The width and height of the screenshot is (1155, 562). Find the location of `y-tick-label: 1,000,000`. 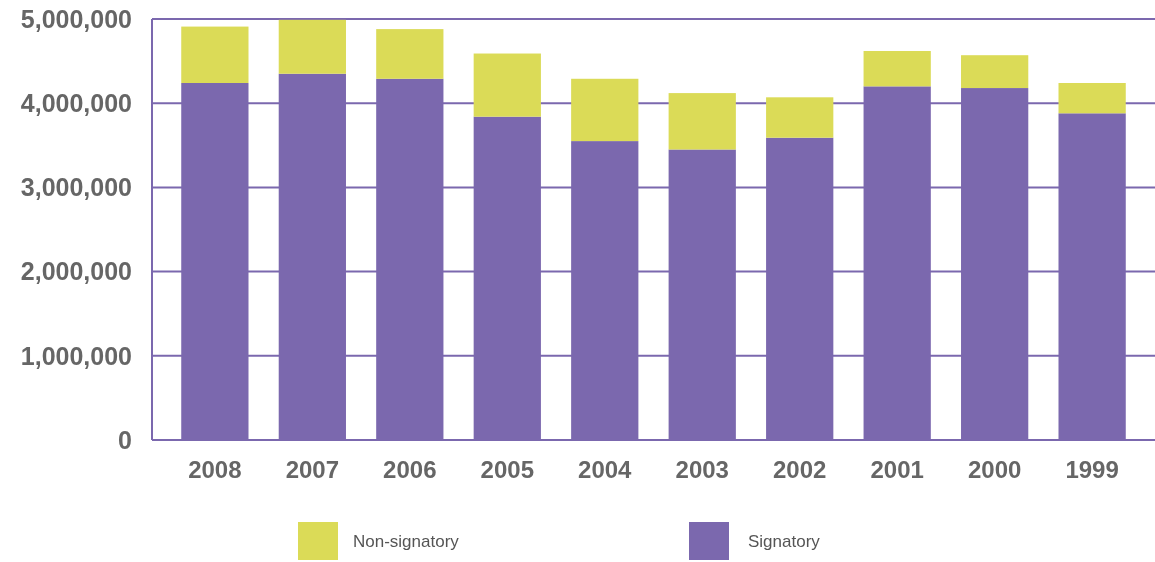

y-tick-label: 1,000,000 is located at coordinates (76, 355).